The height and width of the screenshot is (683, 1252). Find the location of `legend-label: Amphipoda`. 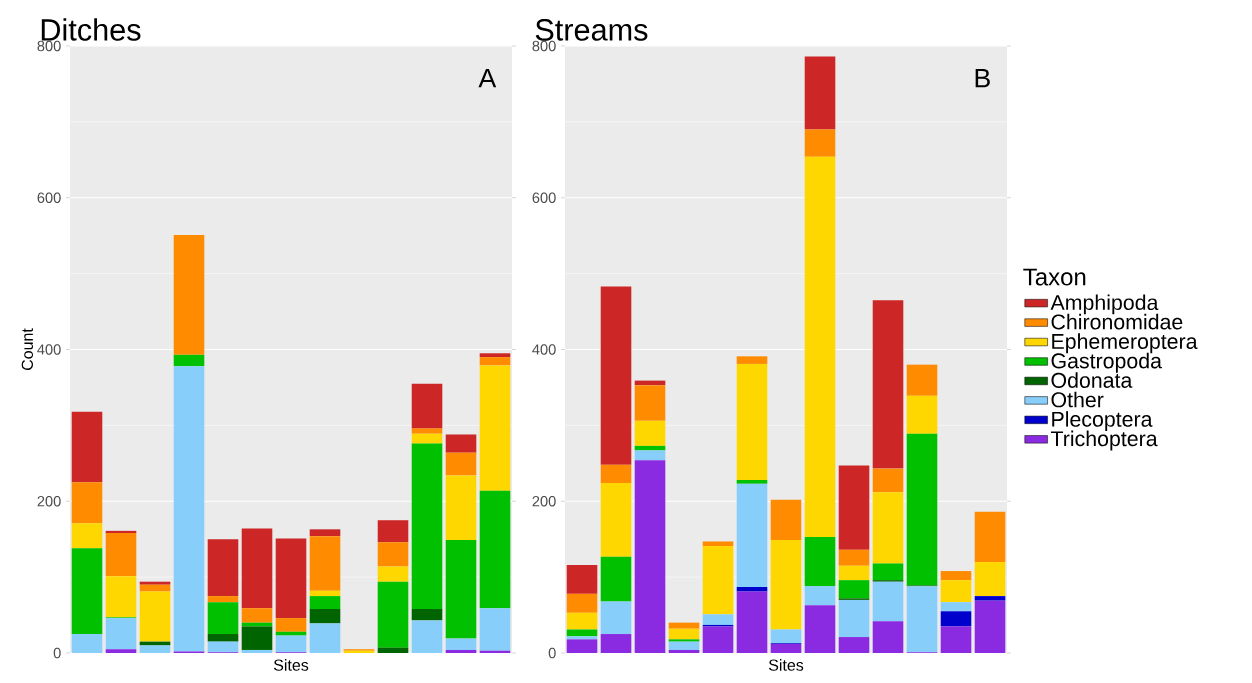

legend-label: Amphipoda is located at coordinates (1104, 304).